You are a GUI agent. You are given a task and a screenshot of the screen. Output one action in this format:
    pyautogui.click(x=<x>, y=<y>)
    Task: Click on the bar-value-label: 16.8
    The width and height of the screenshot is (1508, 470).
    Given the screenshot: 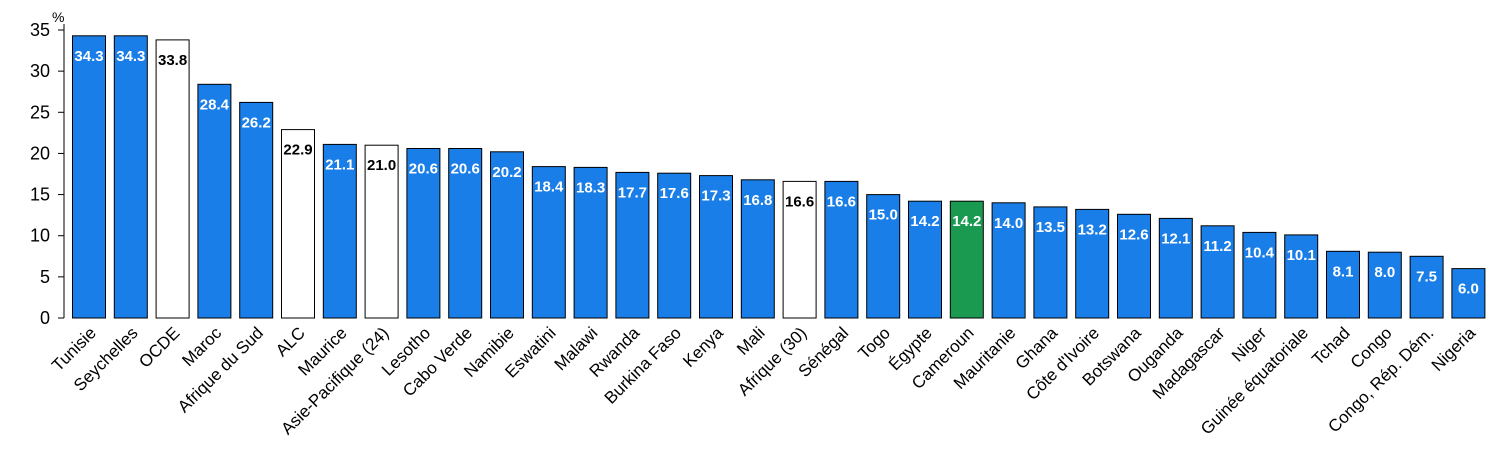 What is the action you would take?
    pyautogui.click(x=757, y=200)
    